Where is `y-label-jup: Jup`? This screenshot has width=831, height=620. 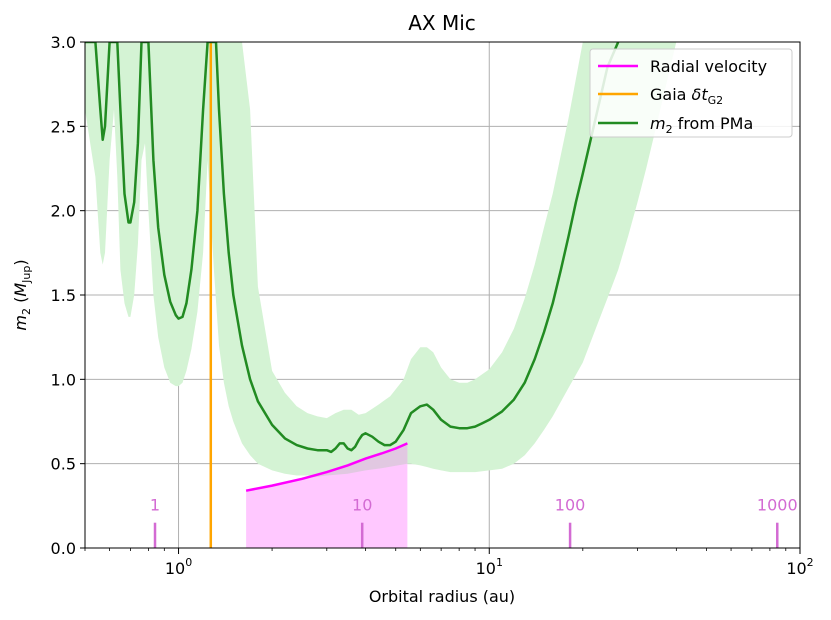 y-label-jup: Jup is located at coordinates (26, 275).